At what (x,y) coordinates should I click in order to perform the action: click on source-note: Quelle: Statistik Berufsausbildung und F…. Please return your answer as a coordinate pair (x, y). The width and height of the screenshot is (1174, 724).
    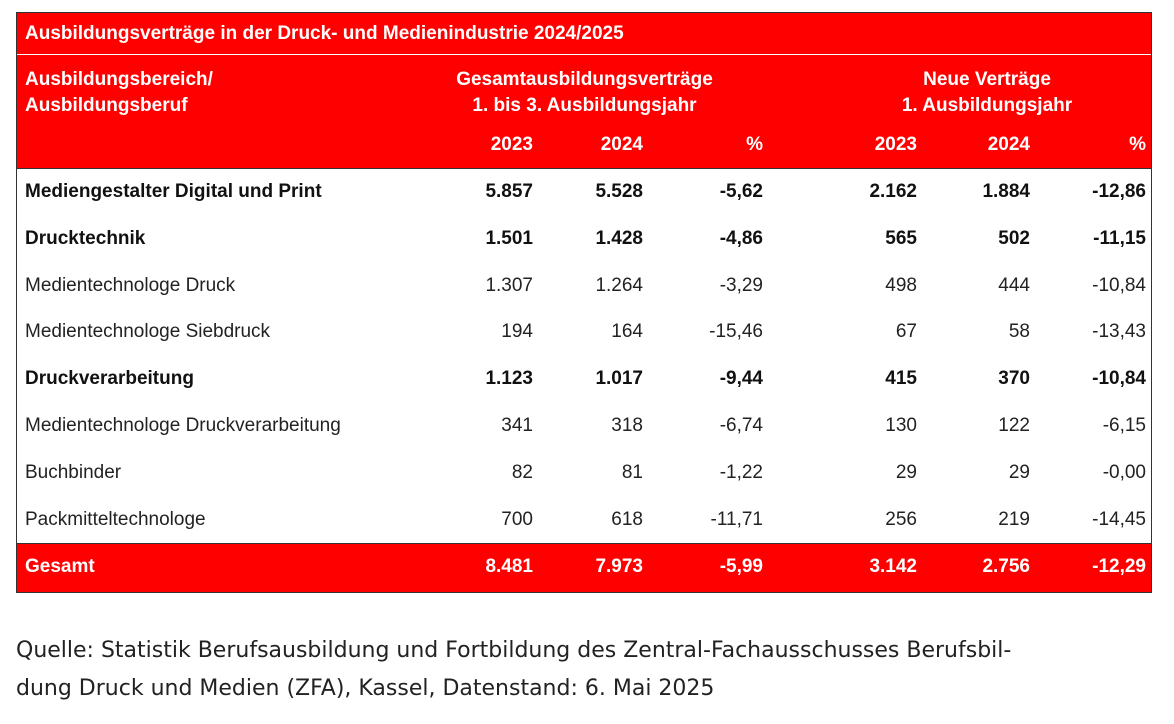
    Looking at the image, I should click on (591, 670).